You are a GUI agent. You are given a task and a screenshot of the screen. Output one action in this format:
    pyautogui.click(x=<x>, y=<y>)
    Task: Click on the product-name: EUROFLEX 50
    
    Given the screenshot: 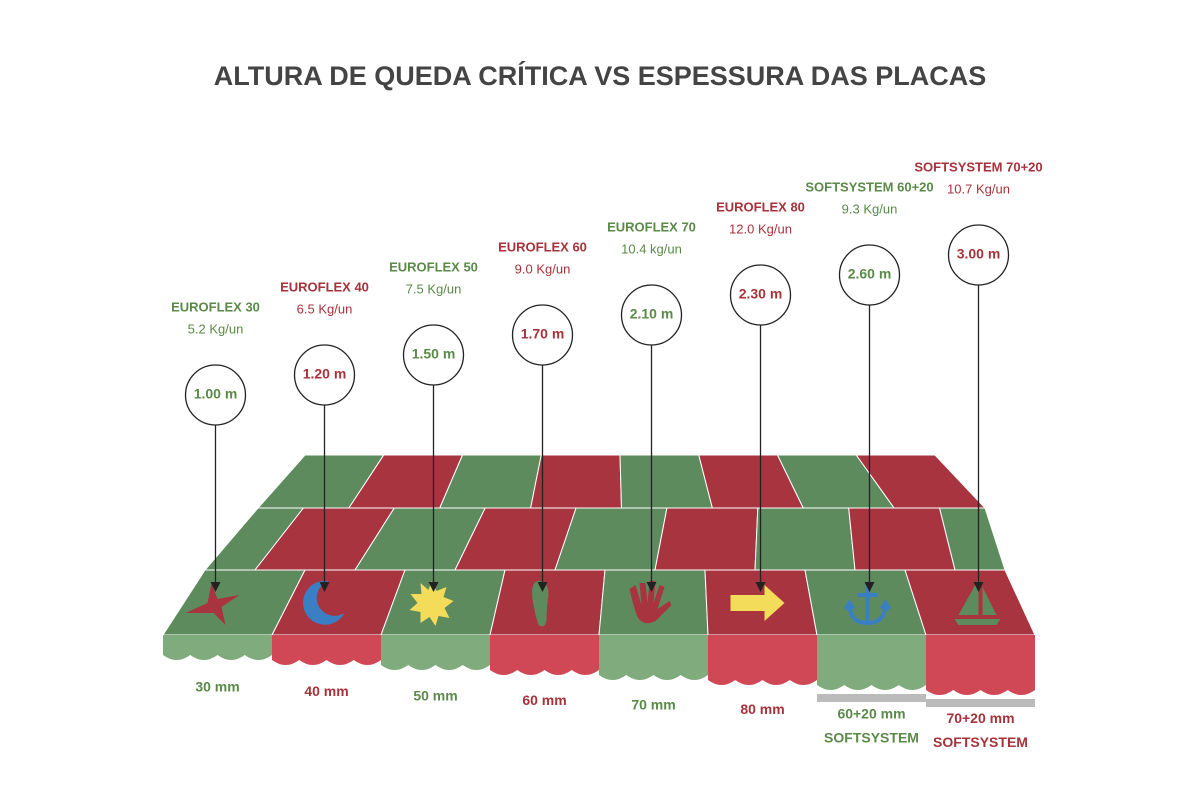 What is the action you would take?
    pyautogui.click(x=433, y=266)
    